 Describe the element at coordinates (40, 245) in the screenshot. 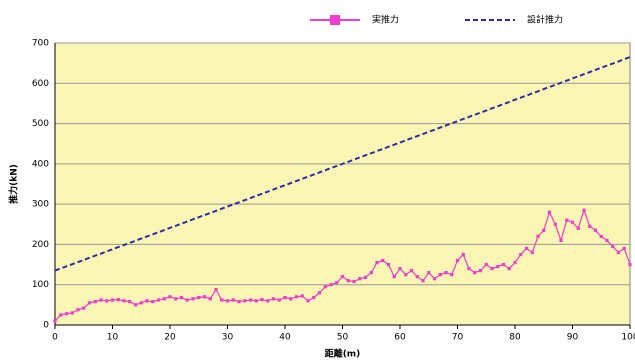

I see `y-tick-label: 200` at that location.